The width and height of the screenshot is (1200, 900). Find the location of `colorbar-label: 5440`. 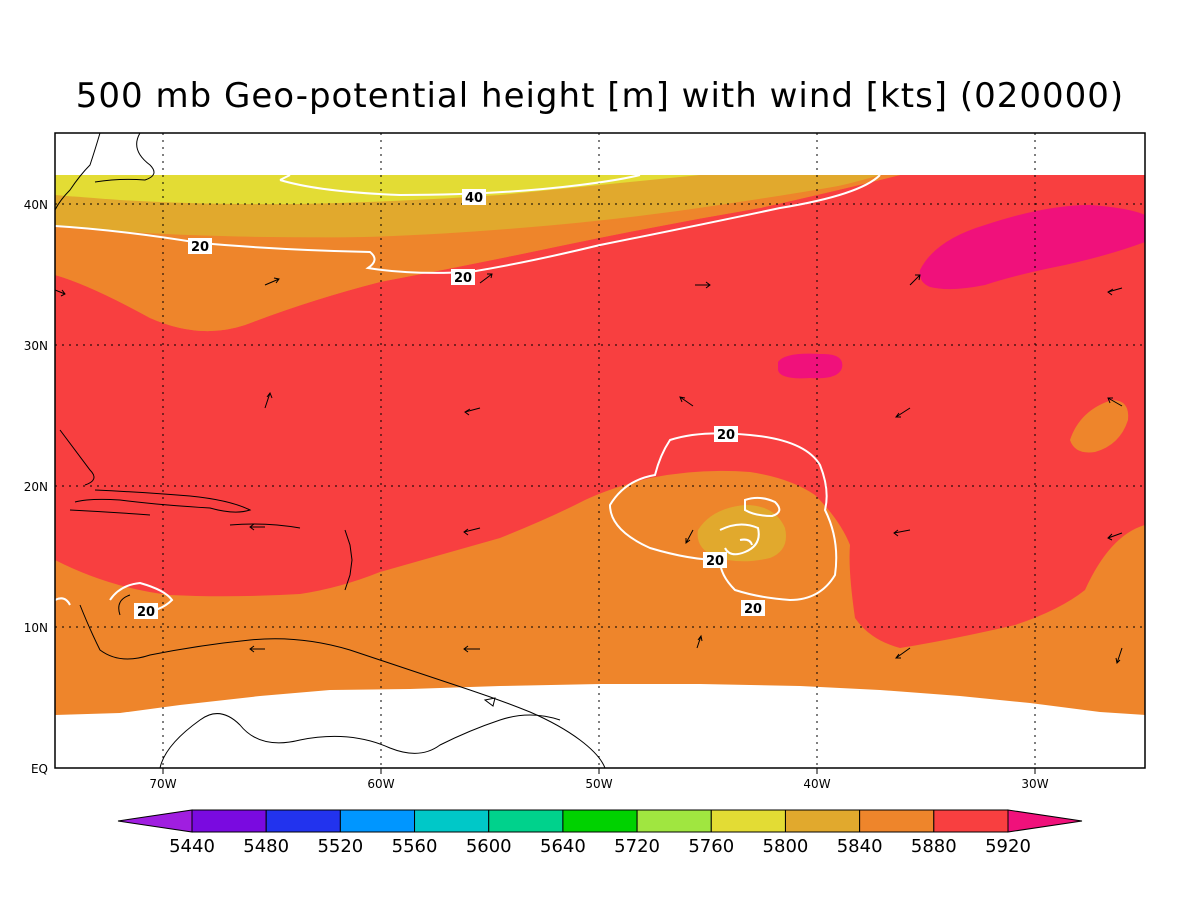

colorbar-label: 5440 is located at coordinates (192, 846).